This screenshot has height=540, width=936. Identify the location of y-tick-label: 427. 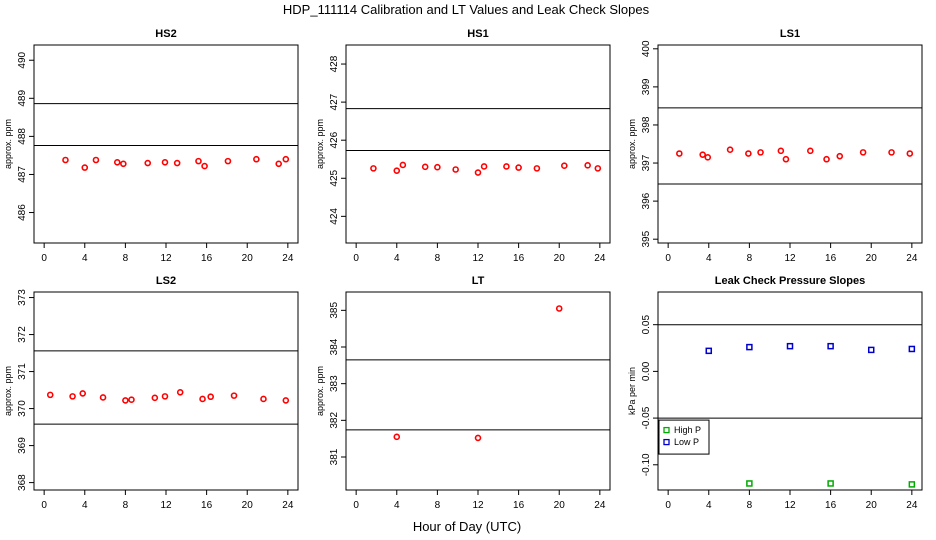
(334, 101).